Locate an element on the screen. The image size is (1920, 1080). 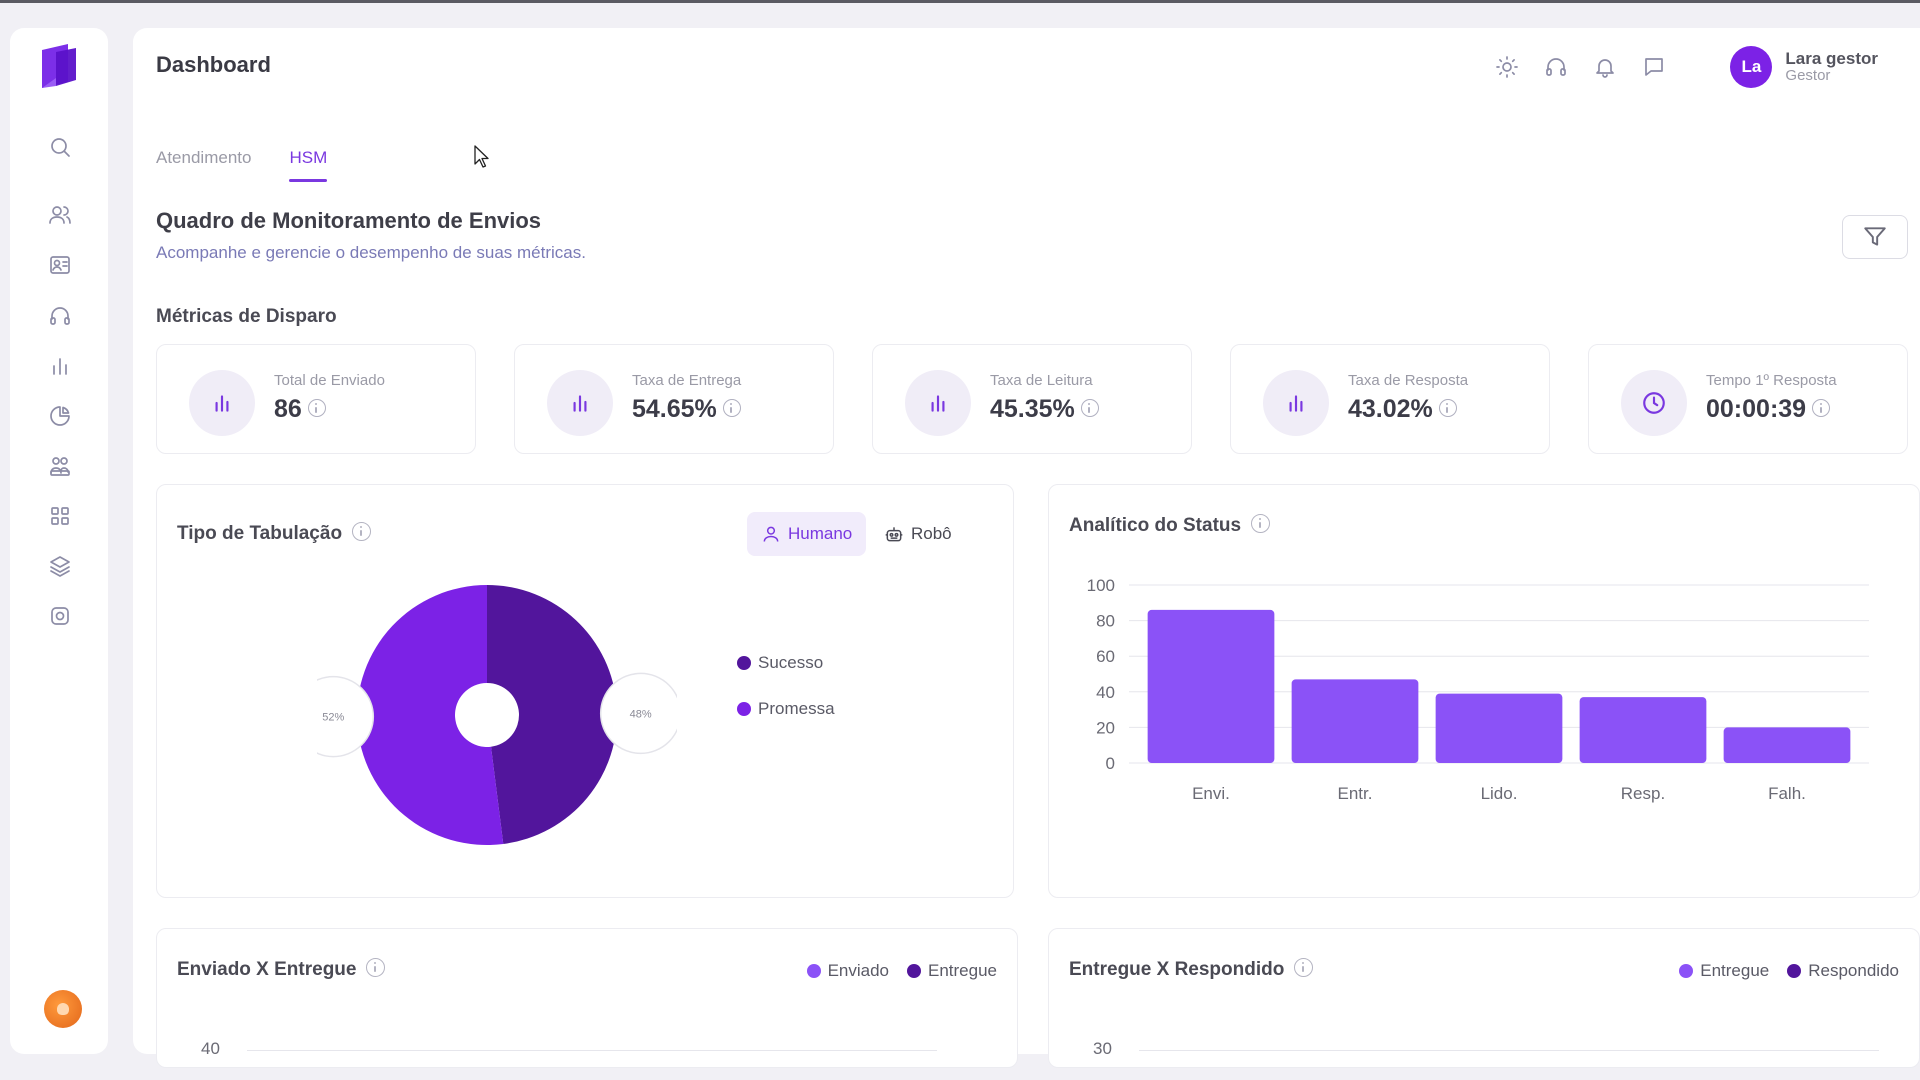
users-icon is located at coordinates (60, 215).